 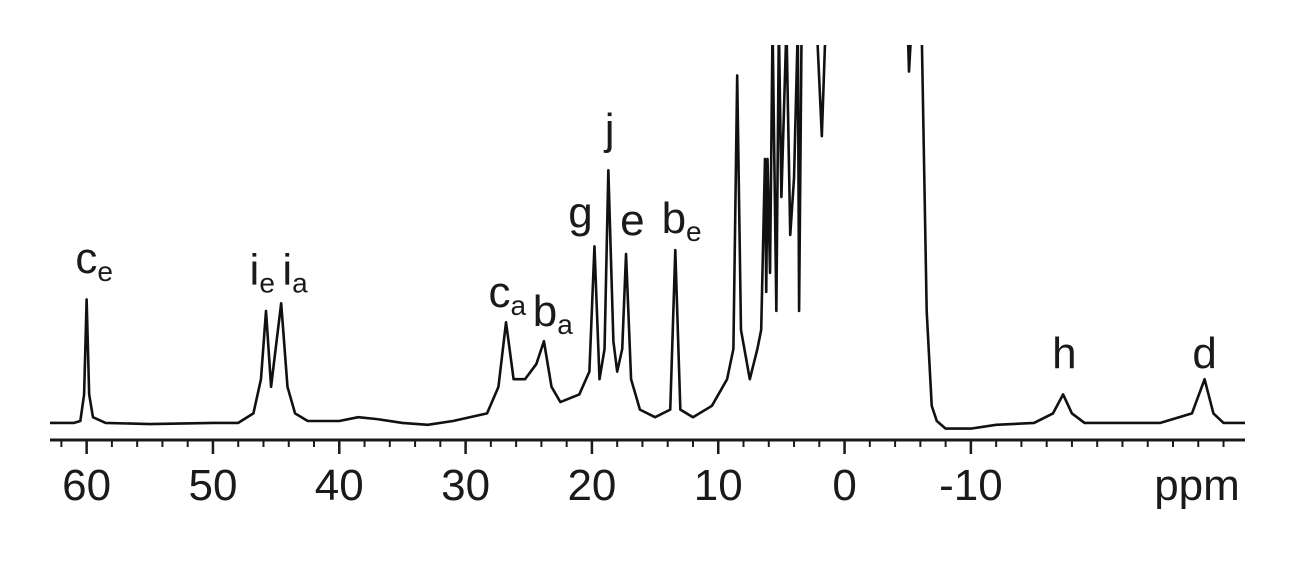 I want to click on peak-label: j, so click(x=609, y=129).